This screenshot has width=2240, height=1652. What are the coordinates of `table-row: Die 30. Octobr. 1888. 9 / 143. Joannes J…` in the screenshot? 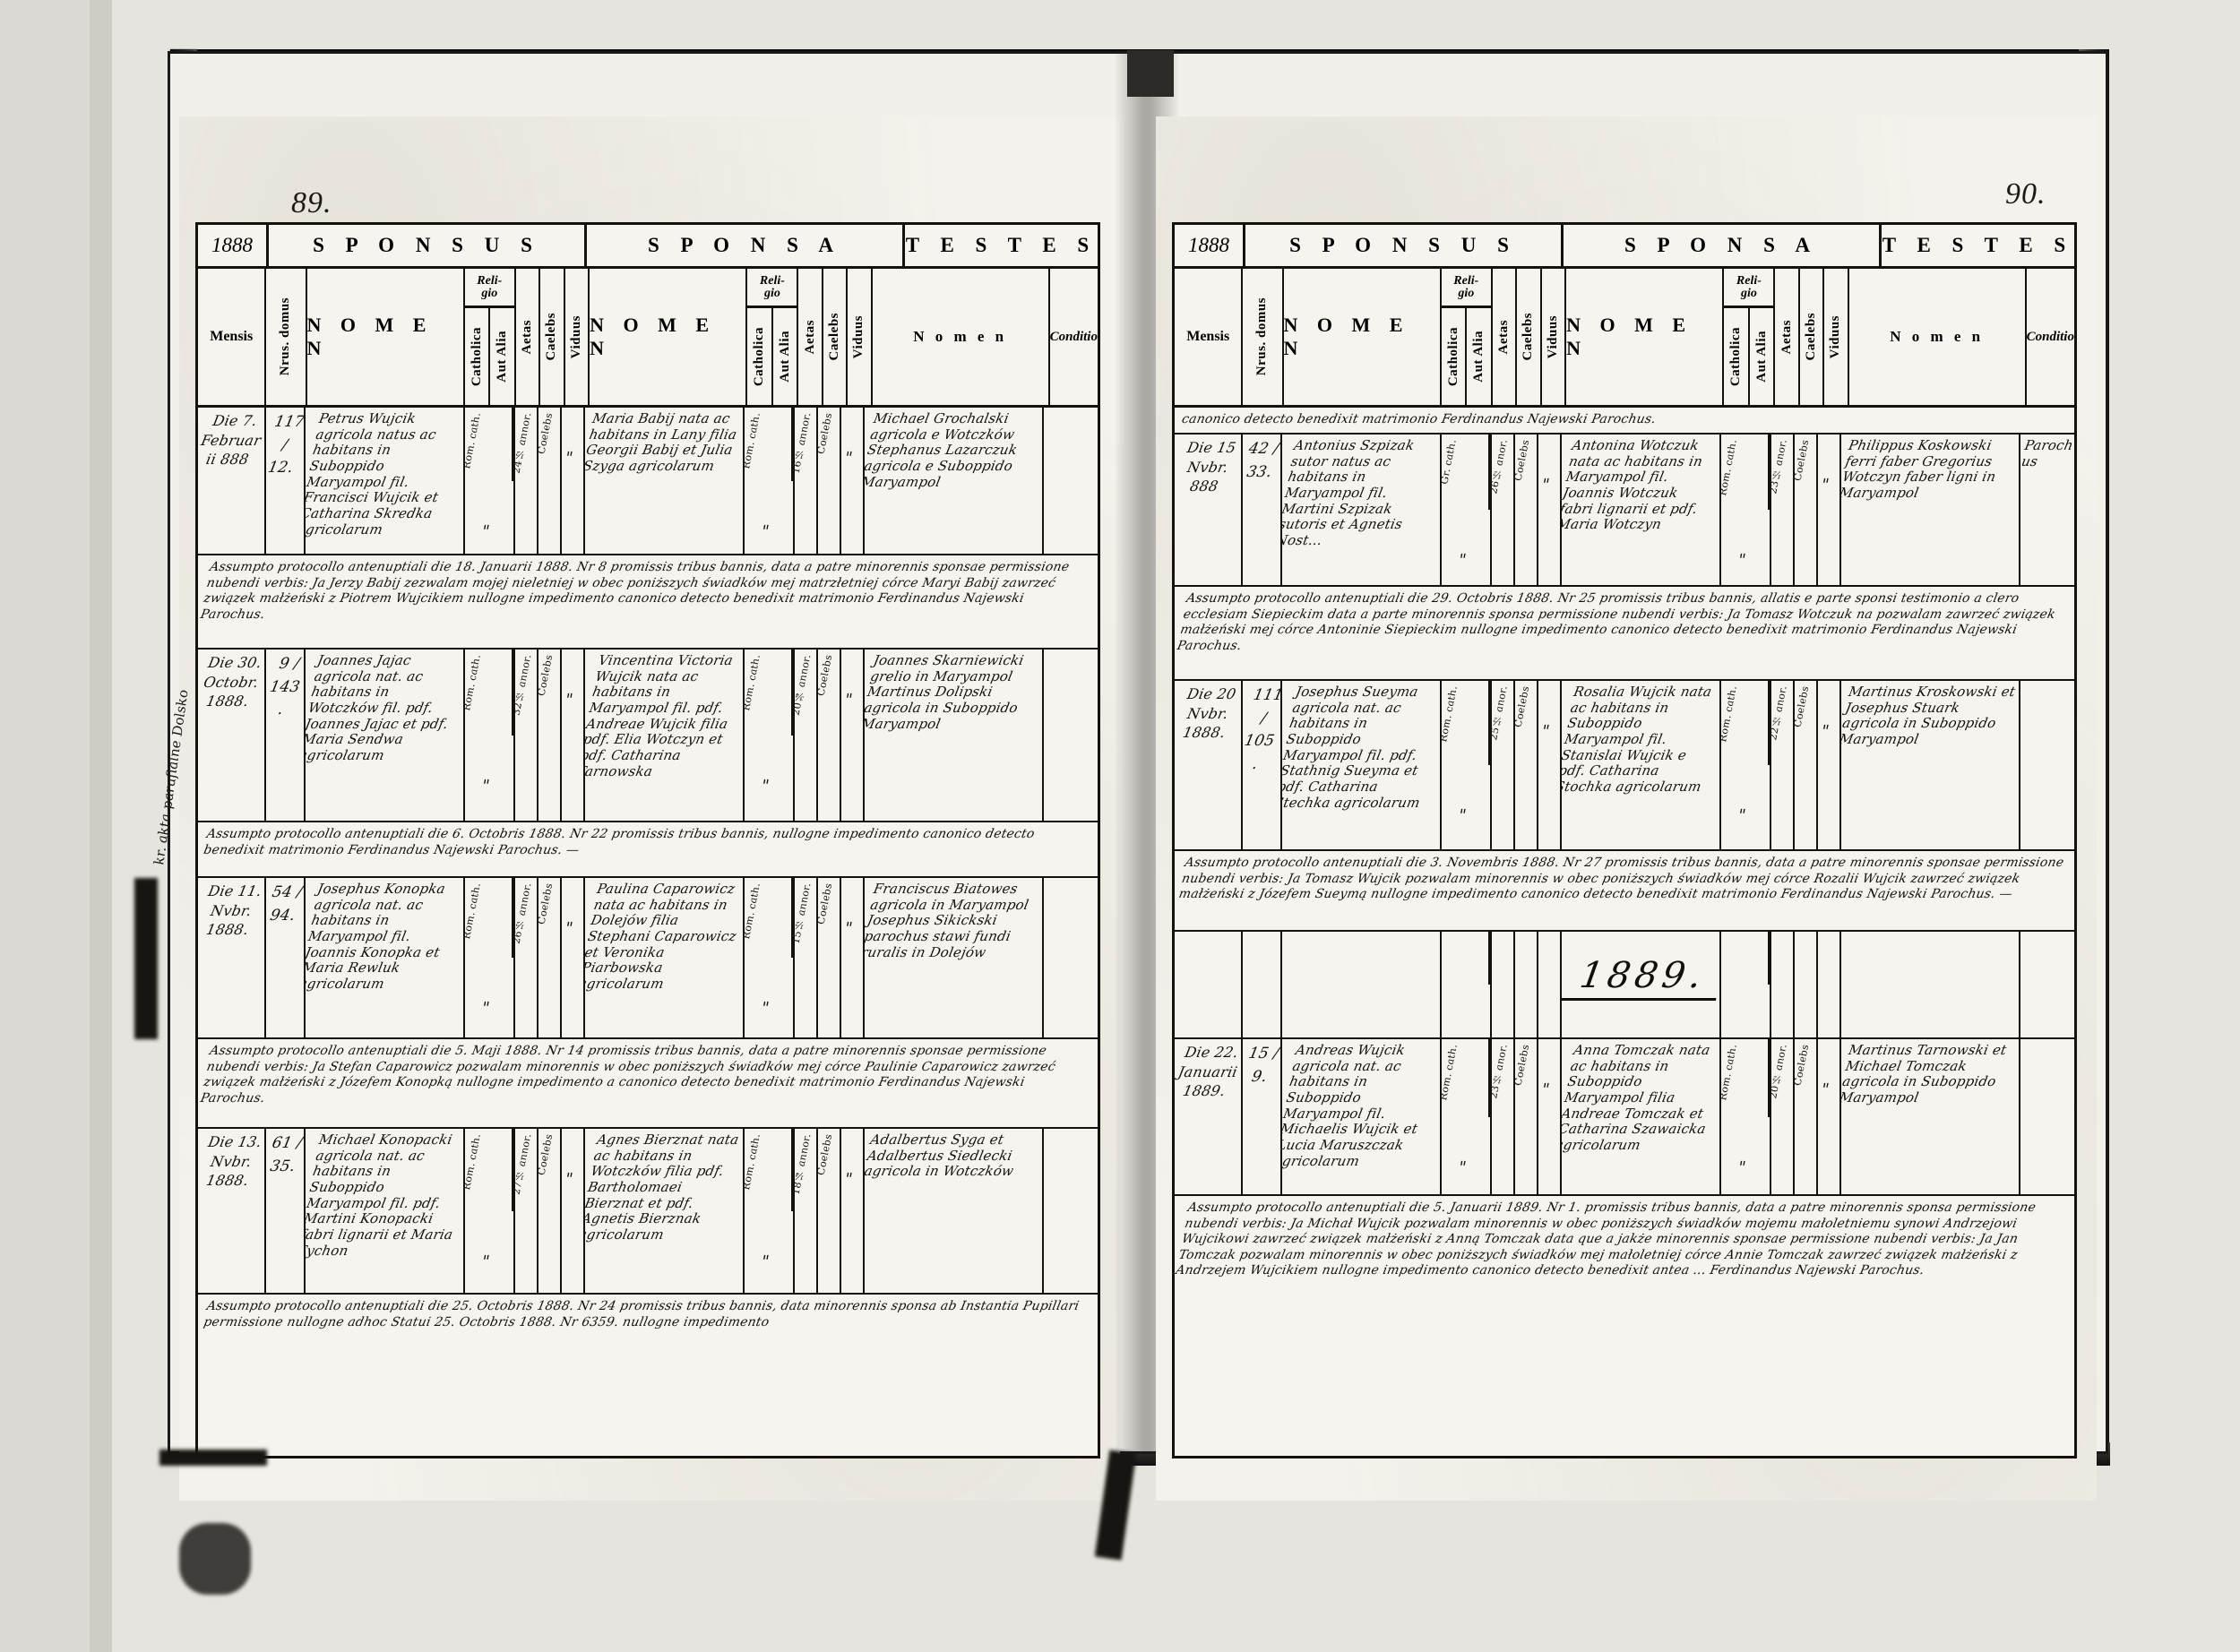 It's located at (648, 736).